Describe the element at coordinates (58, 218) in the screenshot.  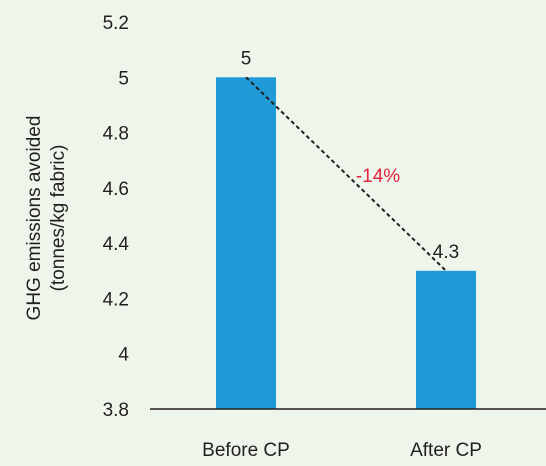
I see `y-axis-label-line-2: (tonnes/kg fabric)` at that location.